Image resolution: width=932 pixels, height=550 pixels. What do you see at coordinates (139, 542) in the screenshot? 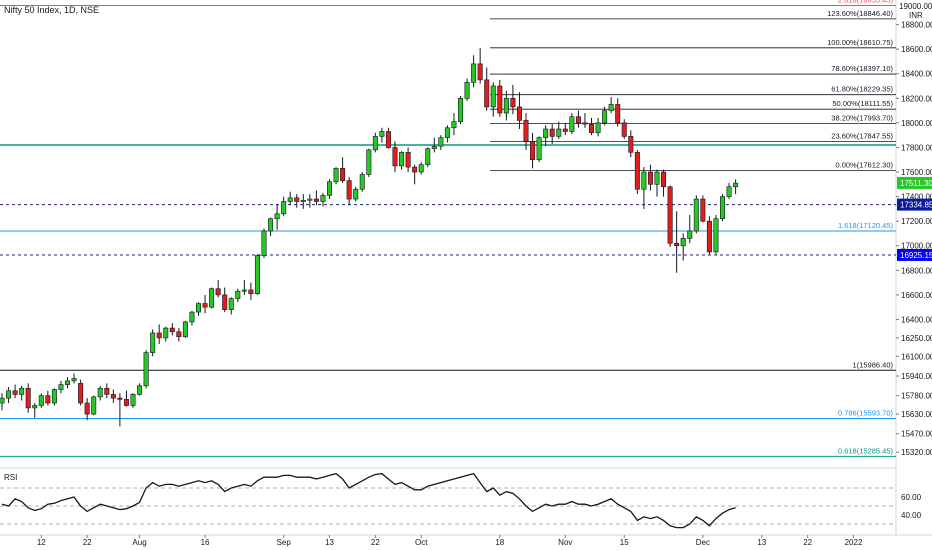
I see `x-tick-label: Aug` at bounding box center [139, 542].